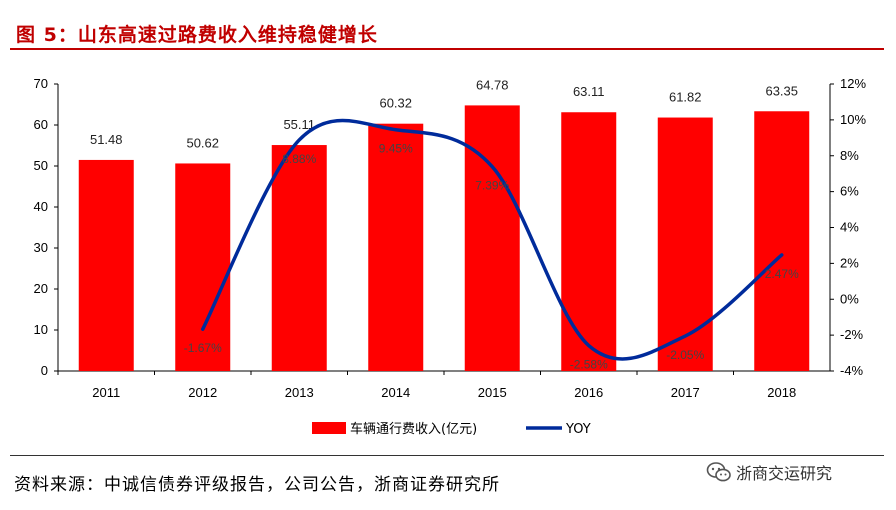  Describe the element at coordinates (395, 103) in the screenshot. I see `bar-value-label: 60.32` at that location.